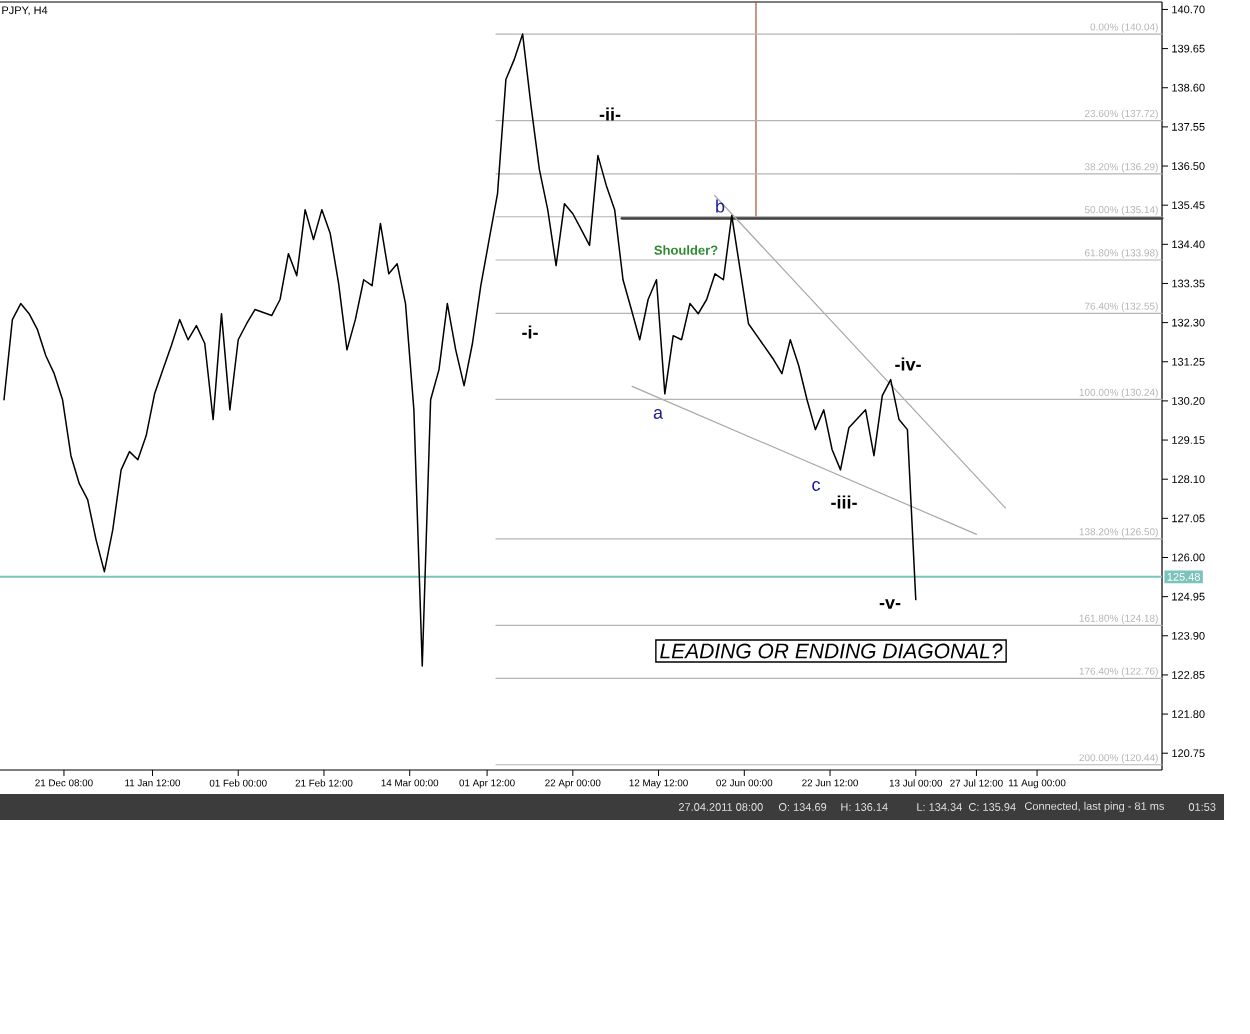  What do you see at coordinates (890, 604) in the screenshot?
I see `annotation: -v-` at bounding box center [890, 604].